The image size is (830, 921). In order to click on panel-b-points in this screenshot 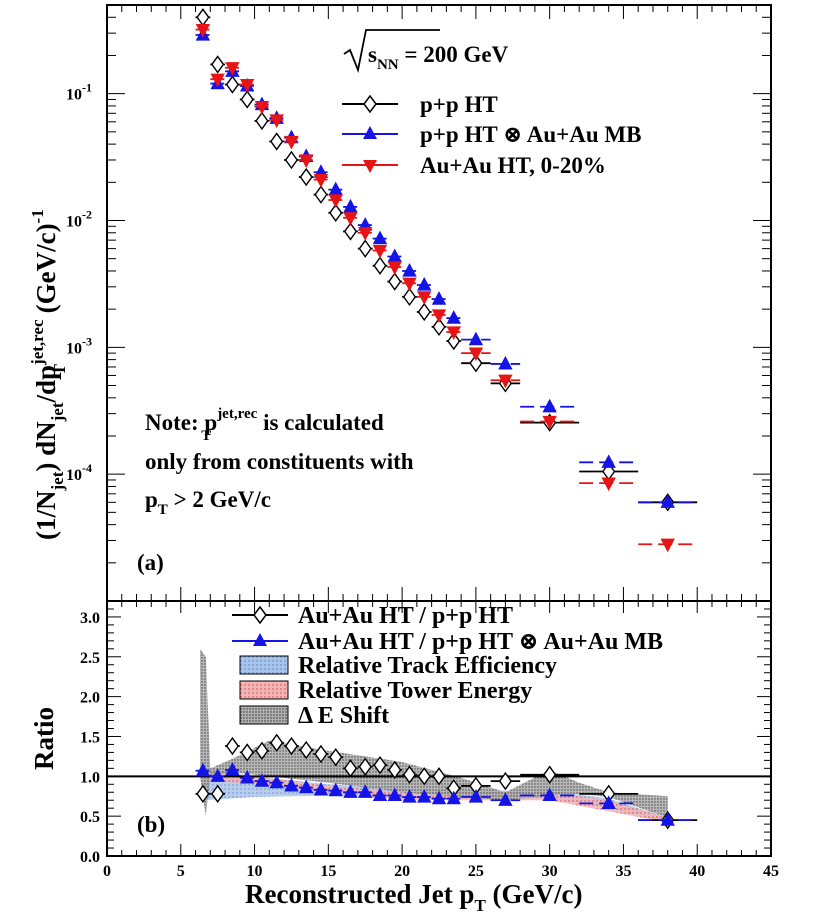, I will do `click(446, 781)`.